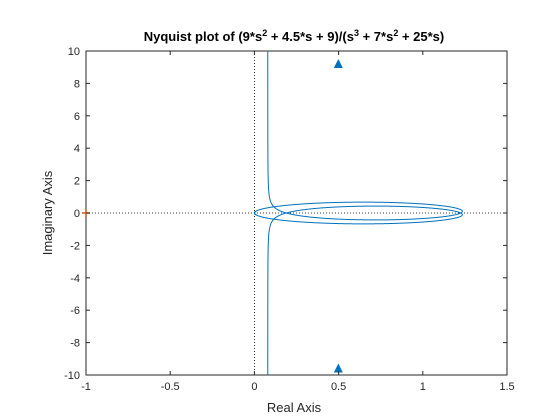  Describe the element at coordinates (423, 387) in the screenshot. I see `x-tick-label: 1` at that location.